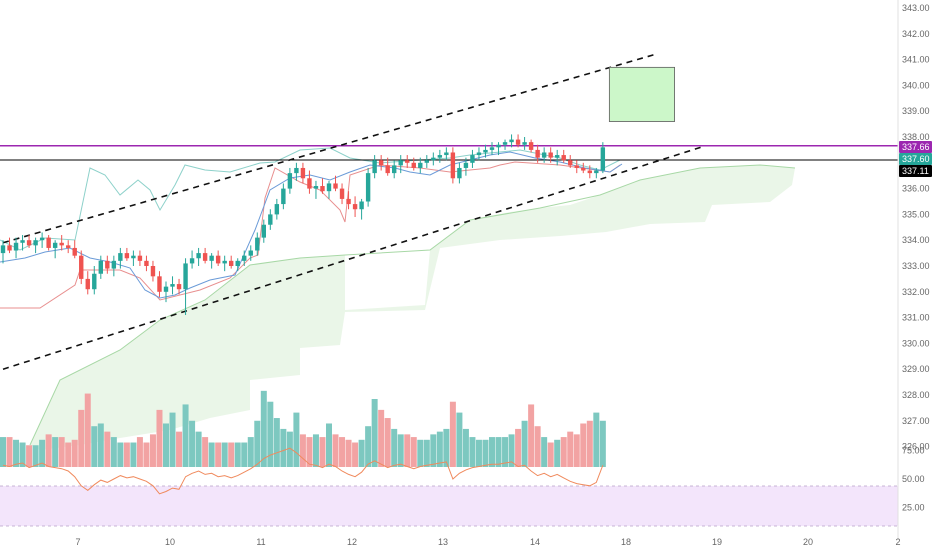  What do you see at coordinates (303, 471) in the screenshot?
I see `rsi-line` at bounding box center [303, 471].